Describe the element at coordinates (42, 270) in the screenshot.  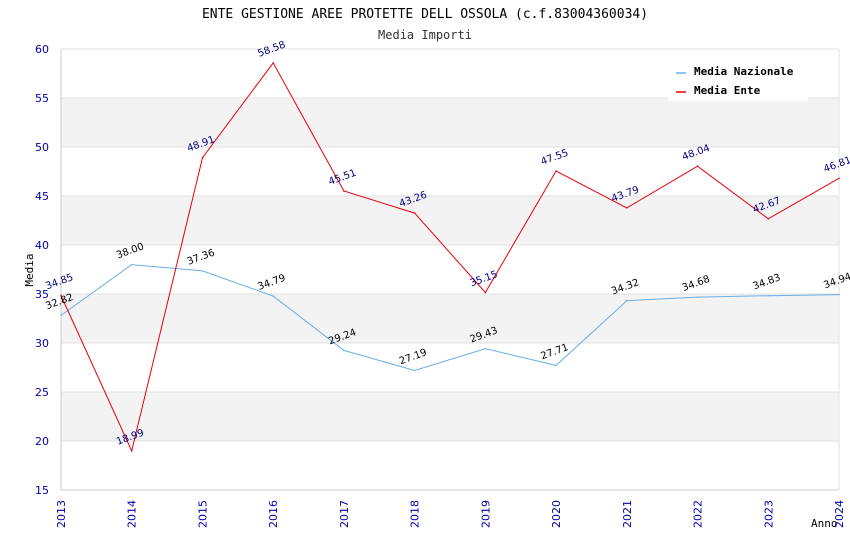
I see `y-ticks: 15 20 25 30 35 40 45 50 55 60` at that location.